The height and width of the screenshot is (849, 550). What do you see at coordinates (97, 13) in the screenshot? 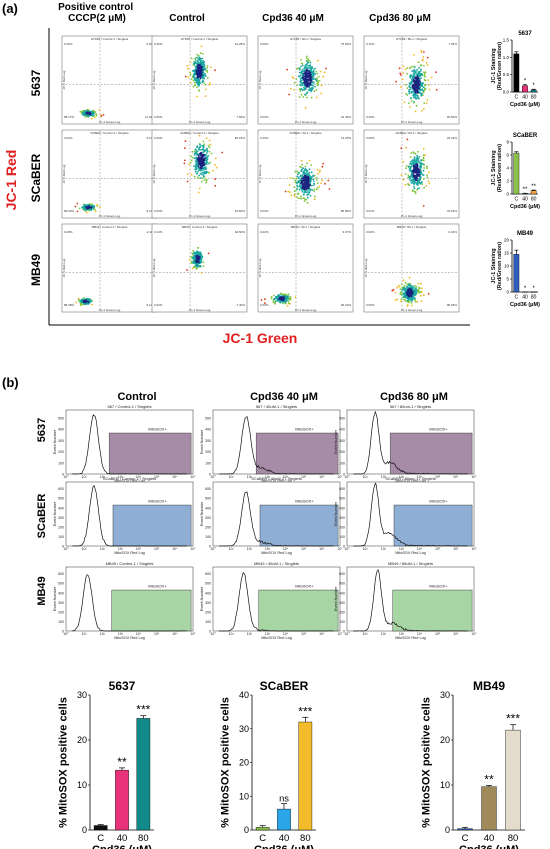
I see `column-header-positive-control: Positive control CCCP(2 μM)` at bounding box center [97, 13].